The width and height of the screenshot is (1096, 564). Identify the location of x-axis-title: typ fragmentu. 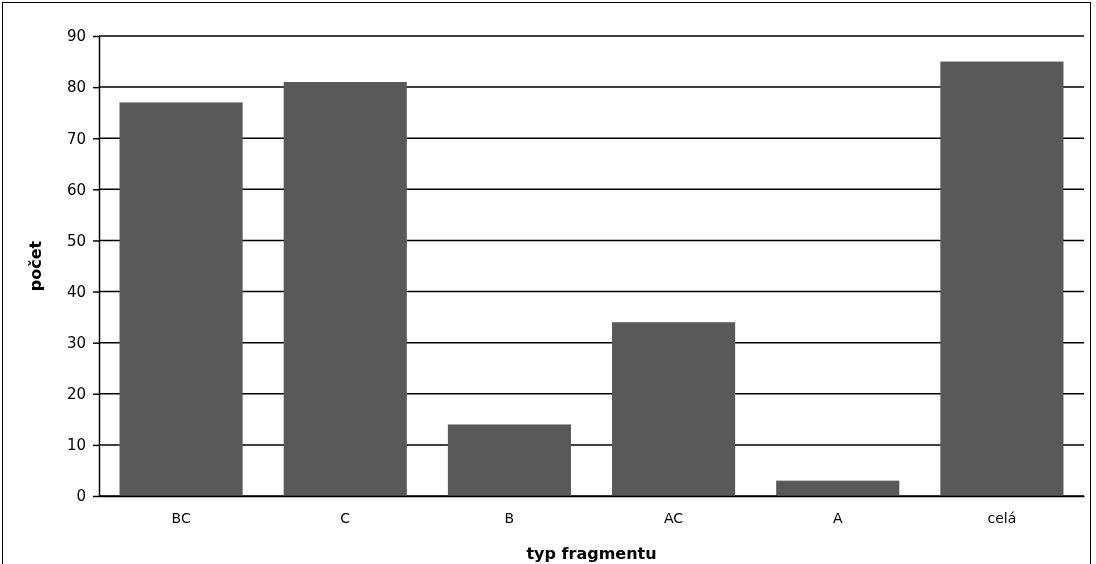
(591, 553).